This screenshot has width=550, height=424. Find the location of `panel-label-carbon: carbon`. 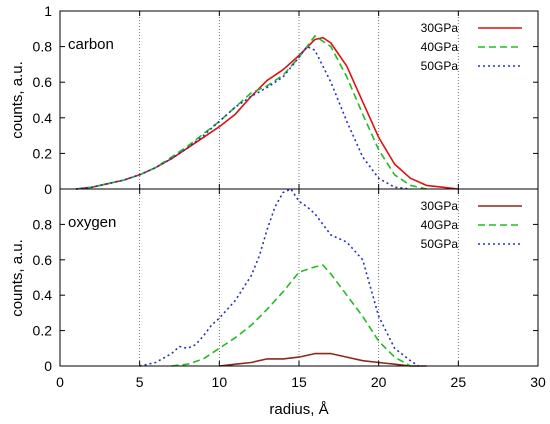

panel-label-carbon: carbon is located at coordinates (91, 44).